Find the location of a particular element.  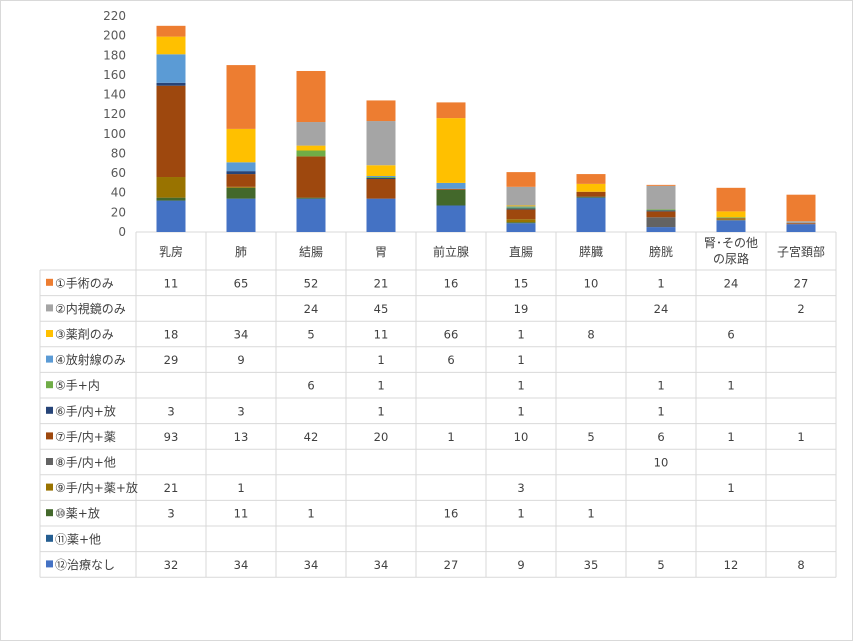

category-label: 膵臓 is located at coordinates (591, 252).